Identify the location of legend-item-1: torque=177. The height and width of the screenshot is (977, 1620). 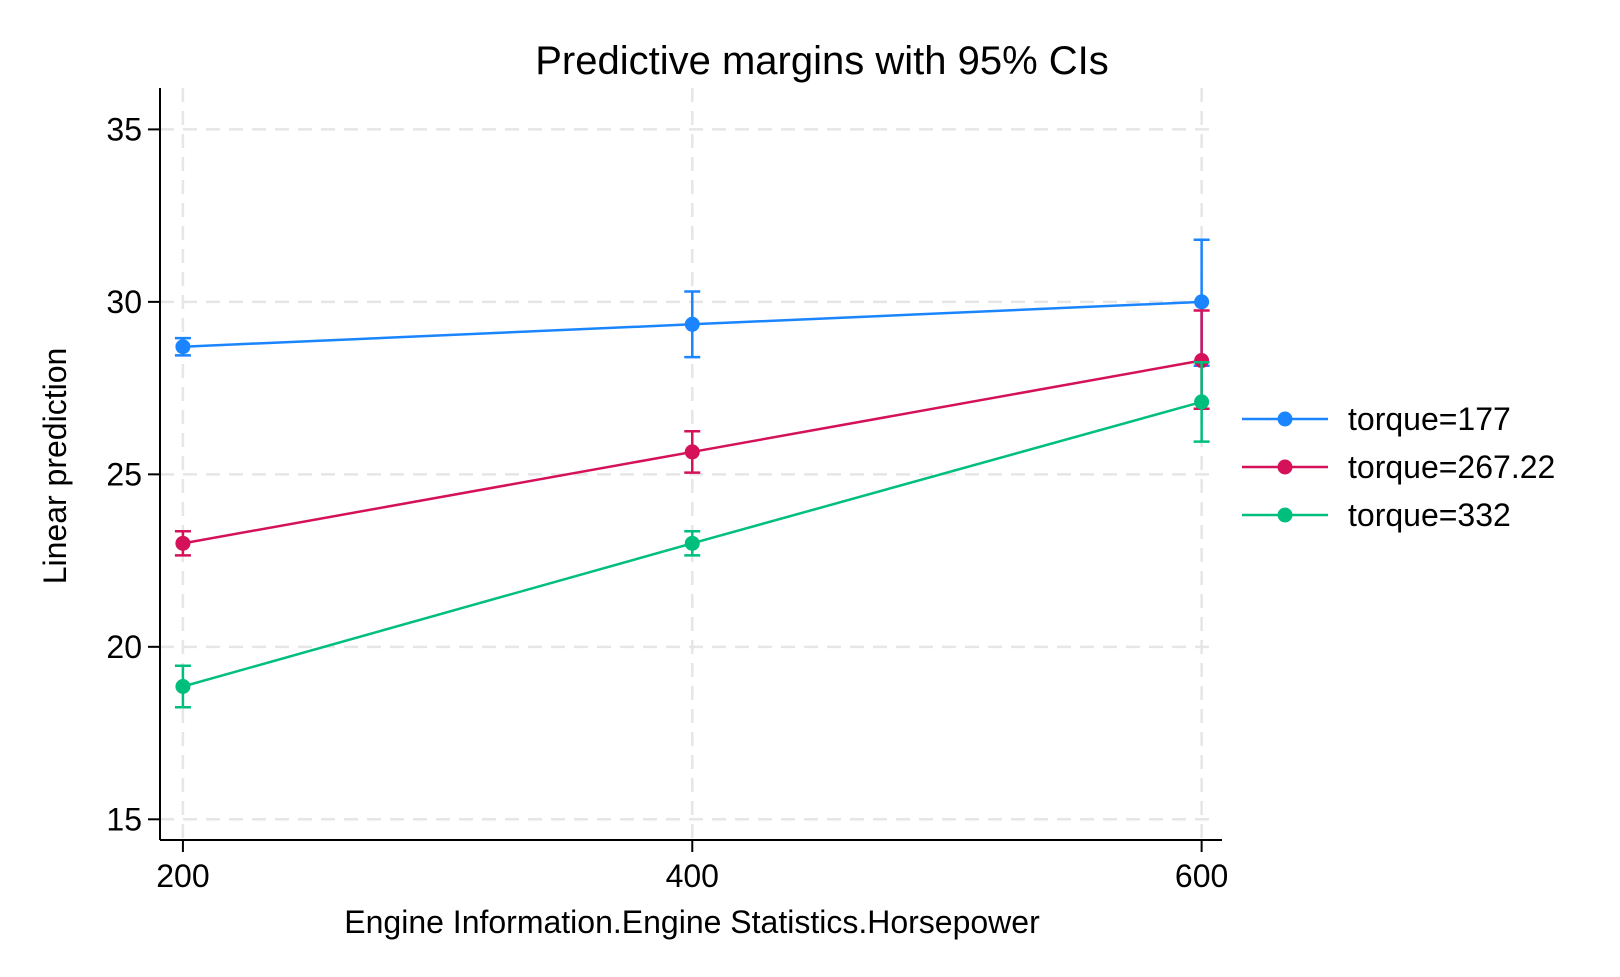
(1376, 419).